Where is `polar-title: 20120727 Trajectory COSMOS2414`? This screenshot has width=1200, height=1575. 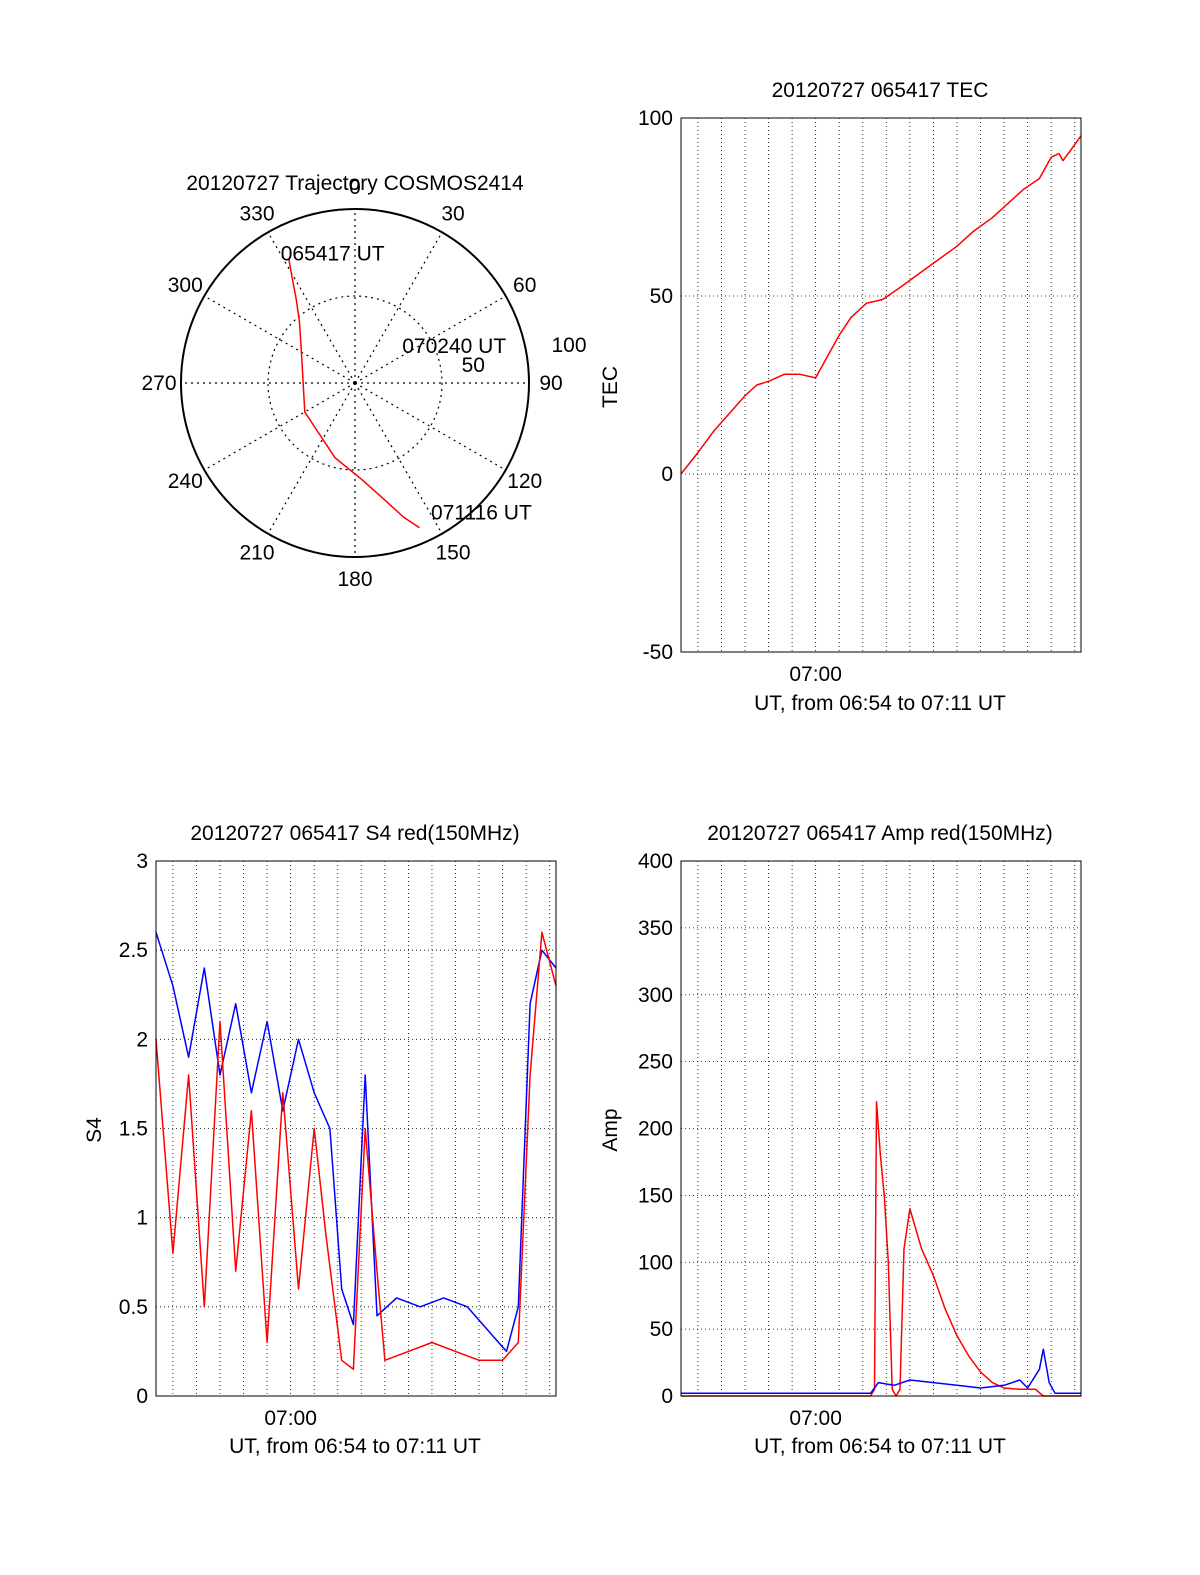
polar-title: 20120727 Trajectory COSMOS2414 is located at coordinates (355, 183).